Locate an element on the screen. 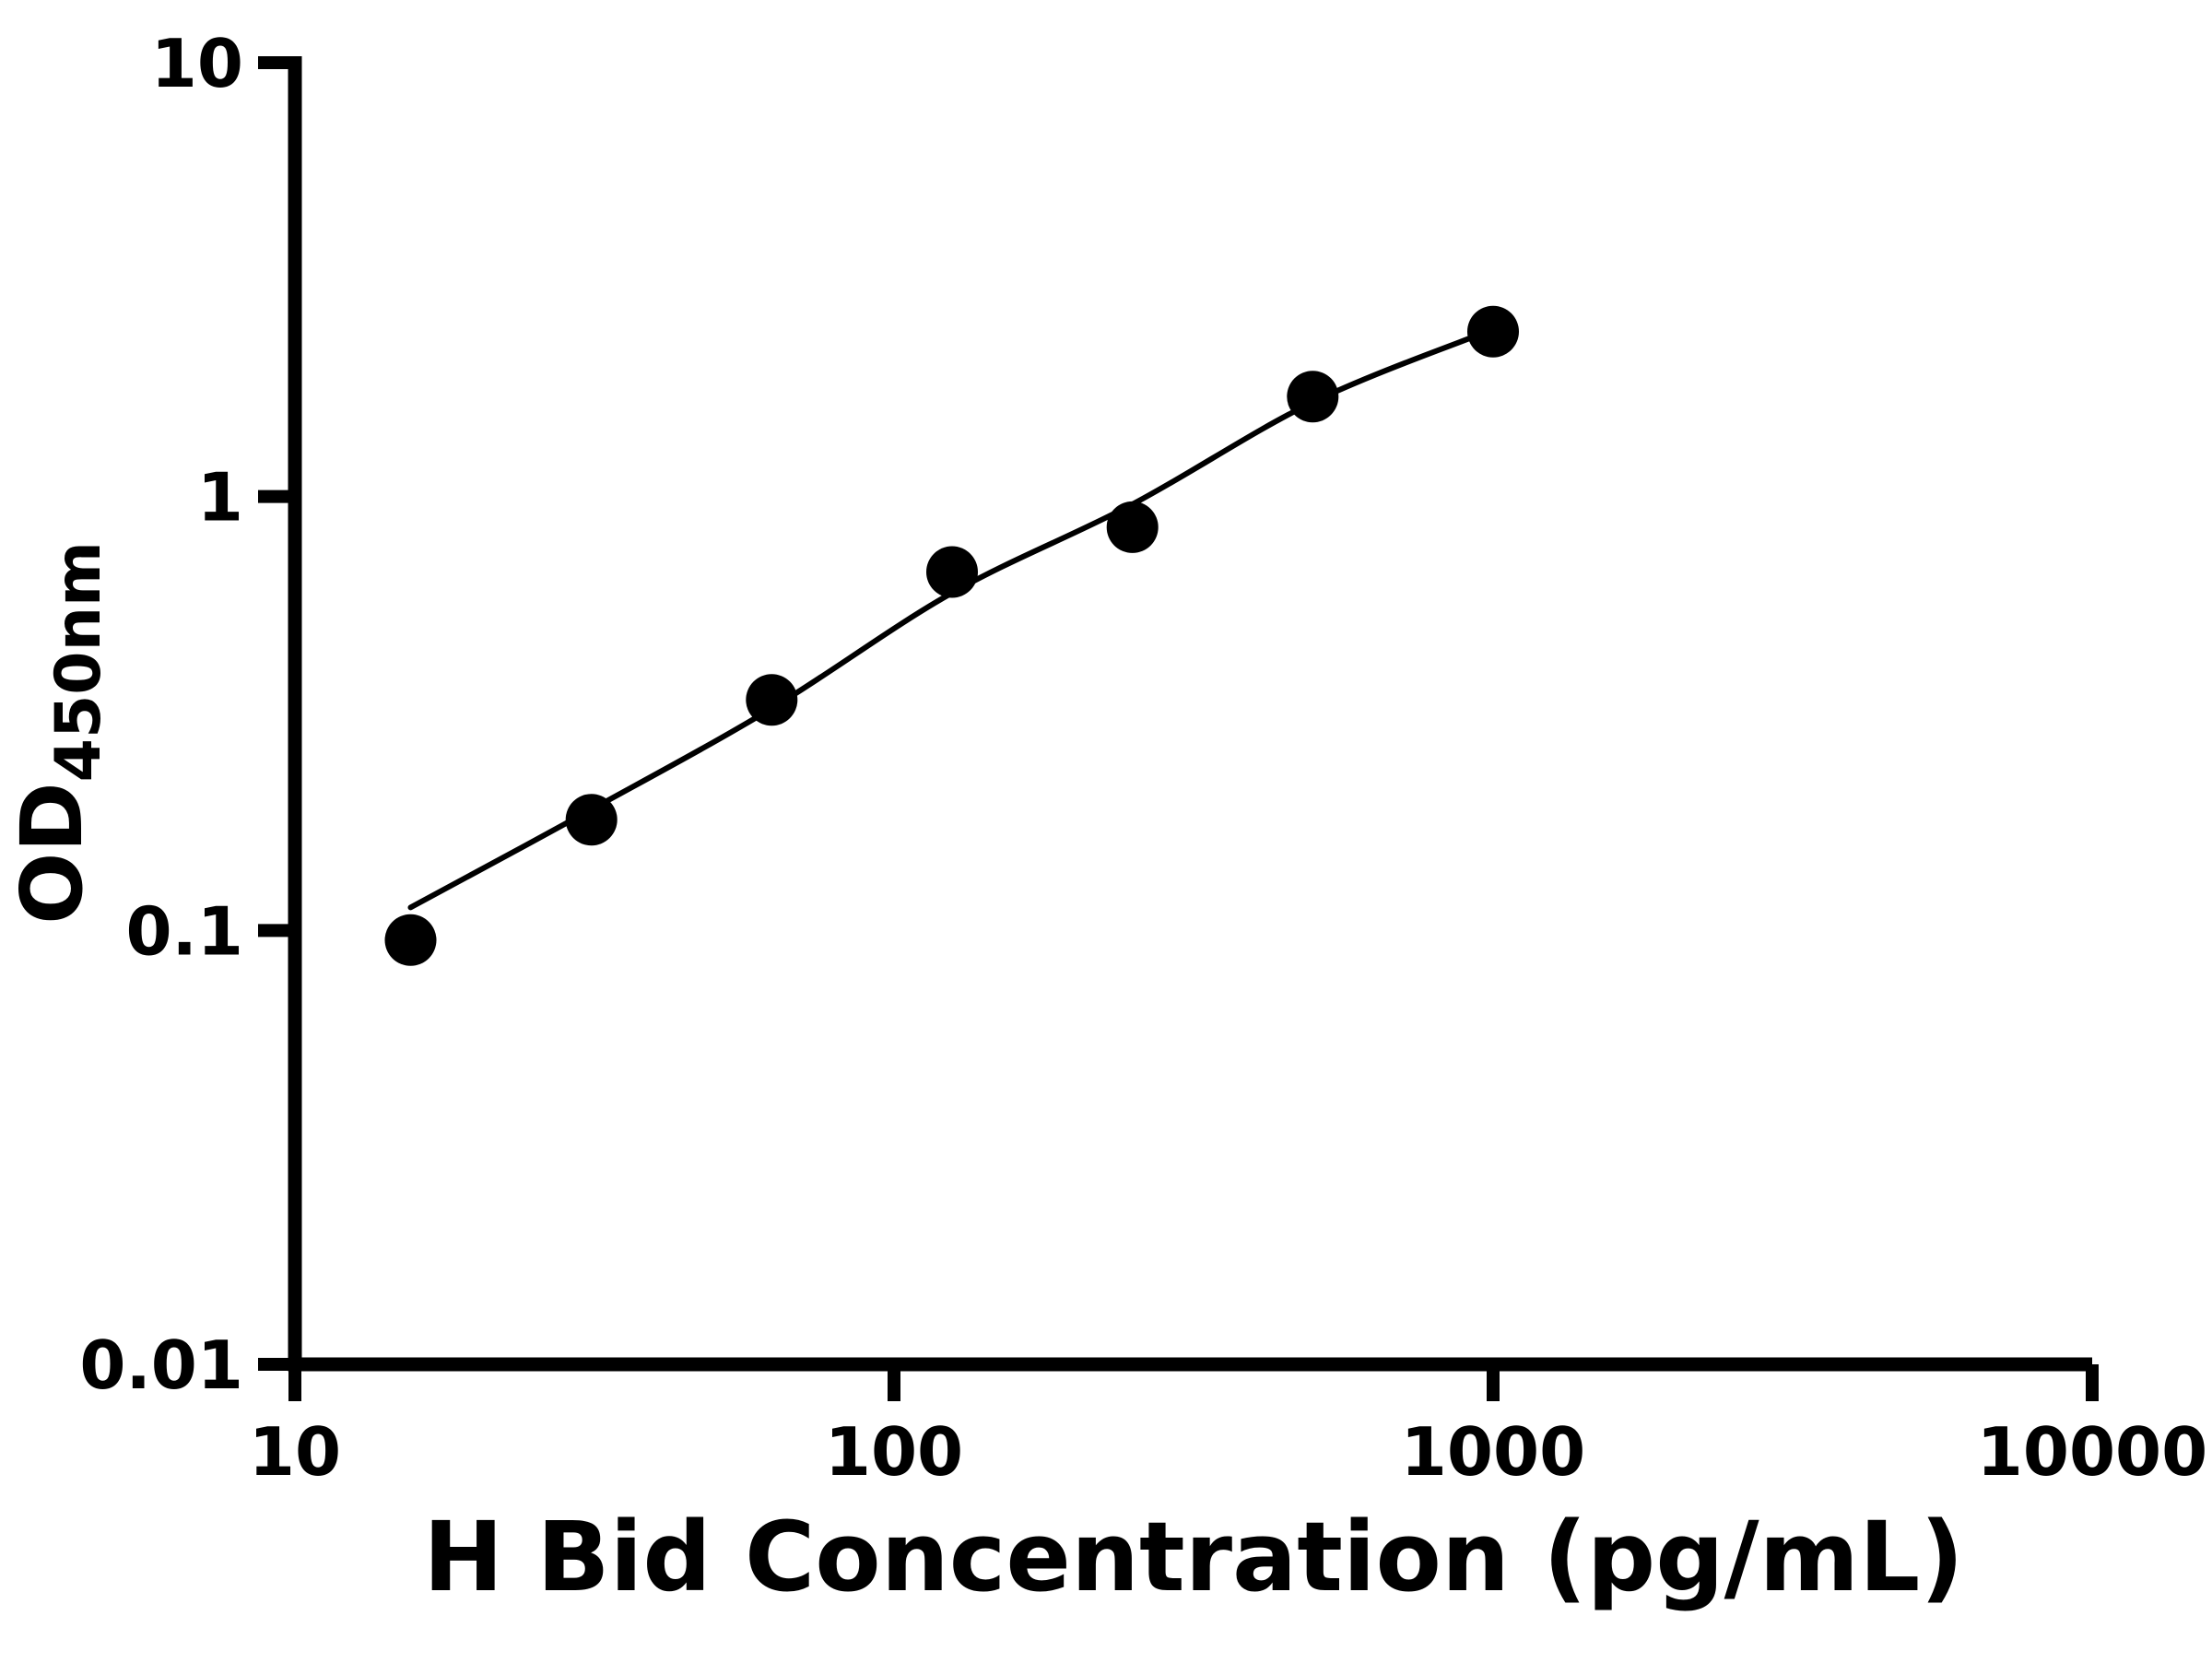  y-tick-label: 0.1 is located at coordinates (184, 931).